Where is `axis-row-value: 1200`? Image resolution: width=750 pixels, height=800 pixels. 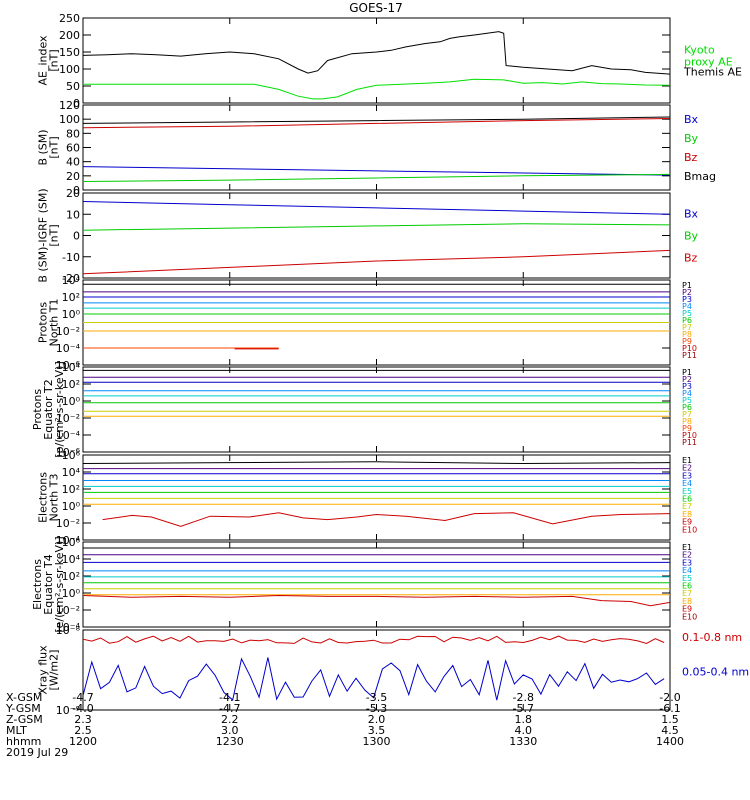
axis-row-value: 1200 is located at coordinates (83, 741).